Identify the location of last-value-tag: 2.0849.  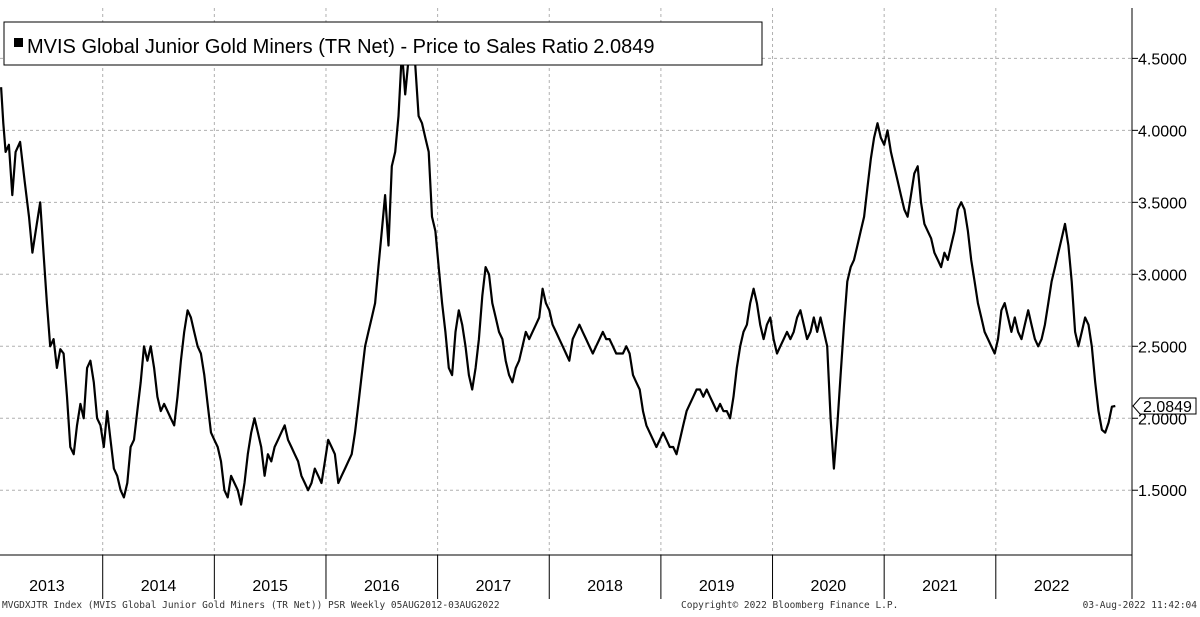
(1164, 406).